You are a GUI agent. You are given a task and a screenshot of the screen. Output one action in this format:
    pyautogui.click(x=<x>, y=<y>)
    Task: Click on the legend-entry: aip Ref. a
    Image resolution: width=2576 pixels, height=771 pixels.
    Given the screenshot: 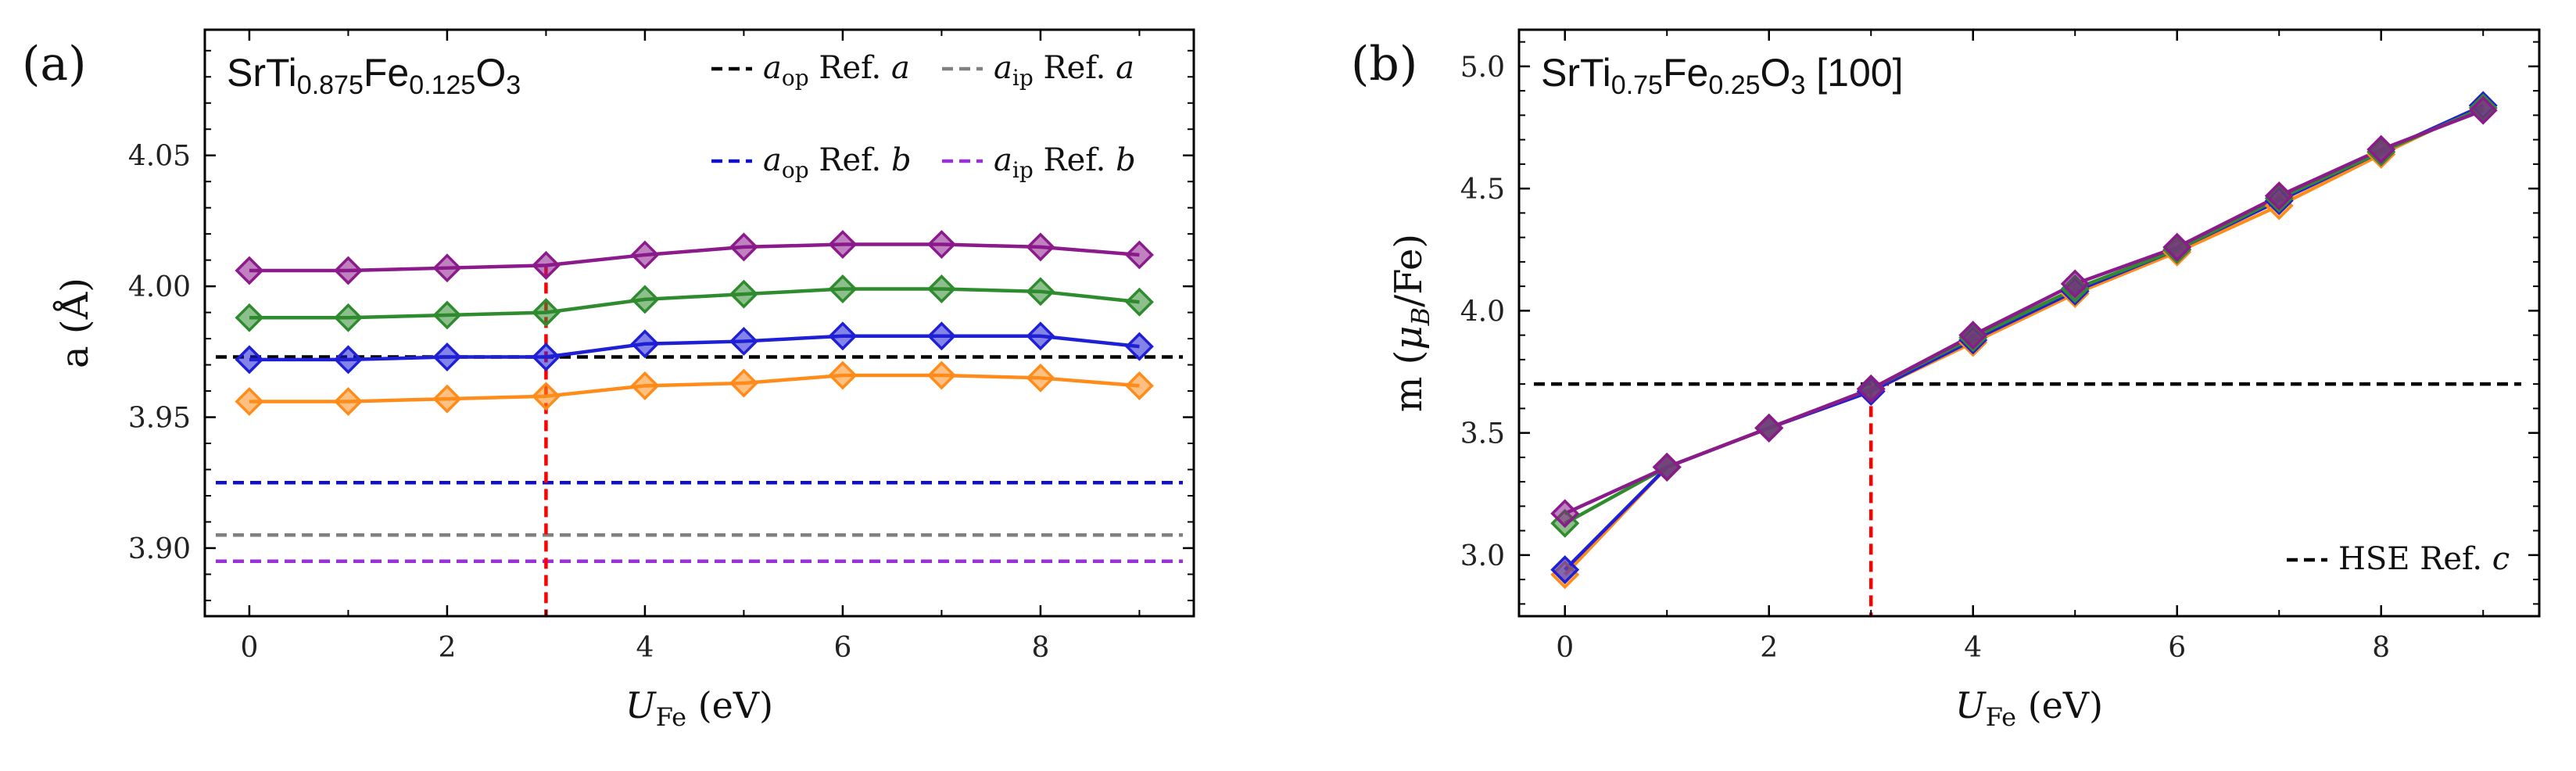 What is the action you would take?
    pyautogui.click(x=1064, y=70)
    